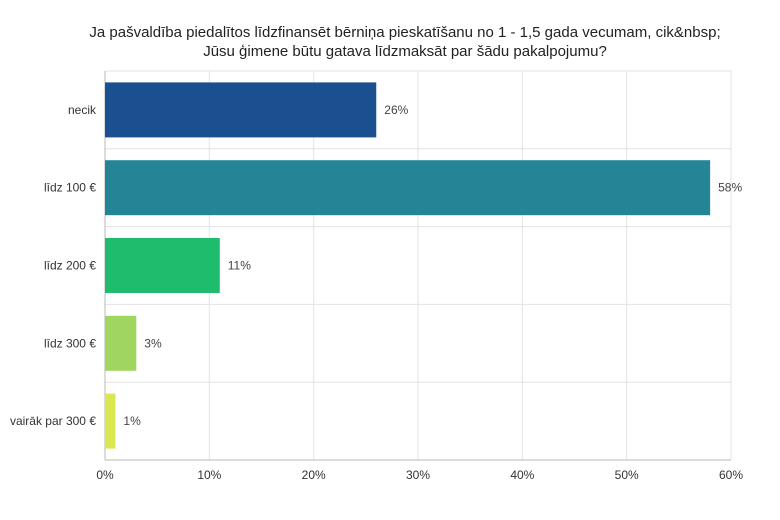 Image resolution: width=780 pixels, height=520 pixels. Describe the element at coordinates (731, 475) in the screenshot. I see `x-tick-label: 60%` at that location.